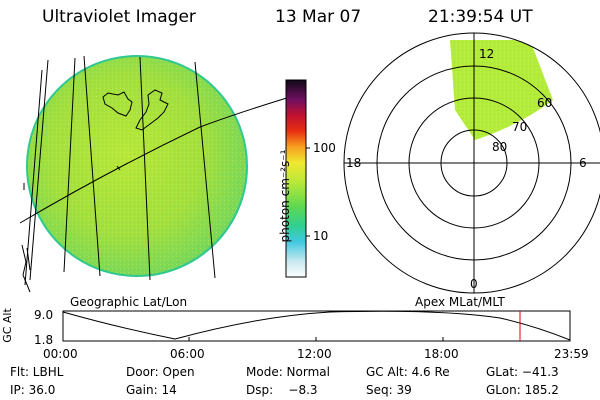  Describe the element at coordinates (408, 372) in the screenshot. I see `gc-alt-status: GC Alt: 4.6 Re` at that location.